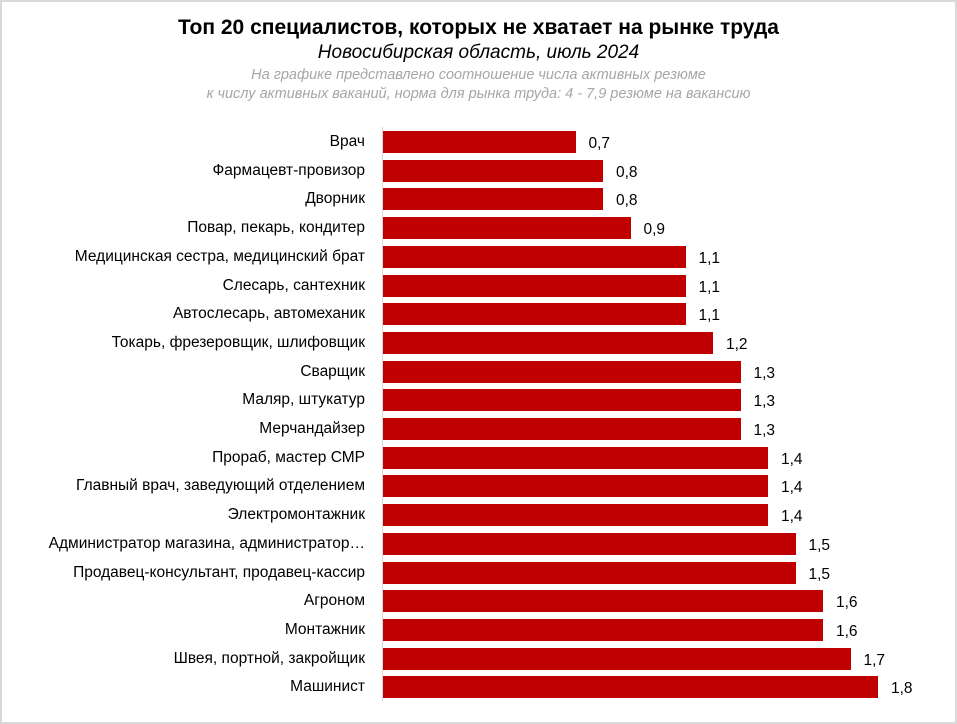 The height and width of the screenshot is (724, 957). I want to click on category-label: Главный врач, заведующий отделением, so click(220, 486).